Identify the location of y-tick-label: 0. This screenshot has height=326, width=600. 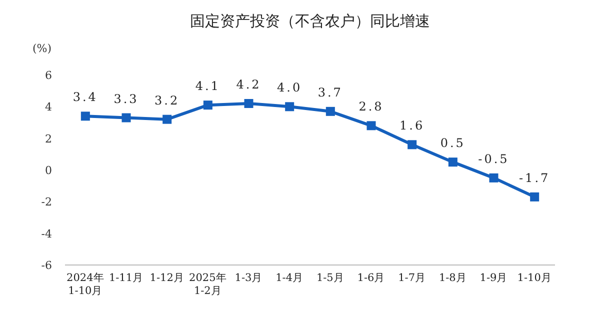
(48, 170).